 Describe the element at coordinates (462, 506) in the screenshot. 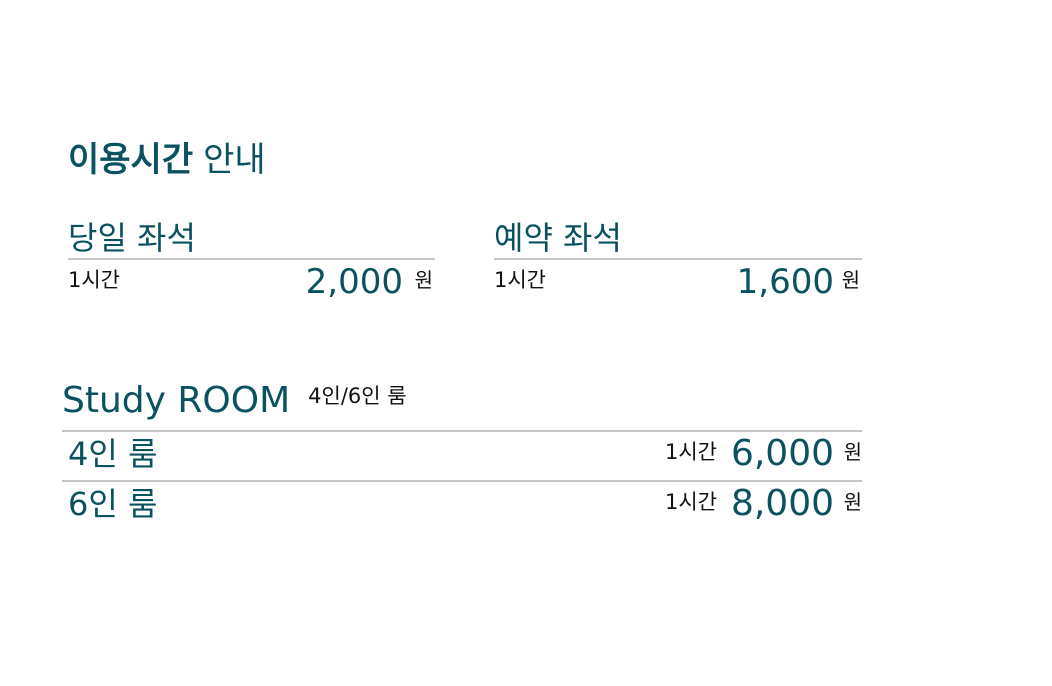

I see `room-row: 6인 룸 1시간 8,000 원` at that location.